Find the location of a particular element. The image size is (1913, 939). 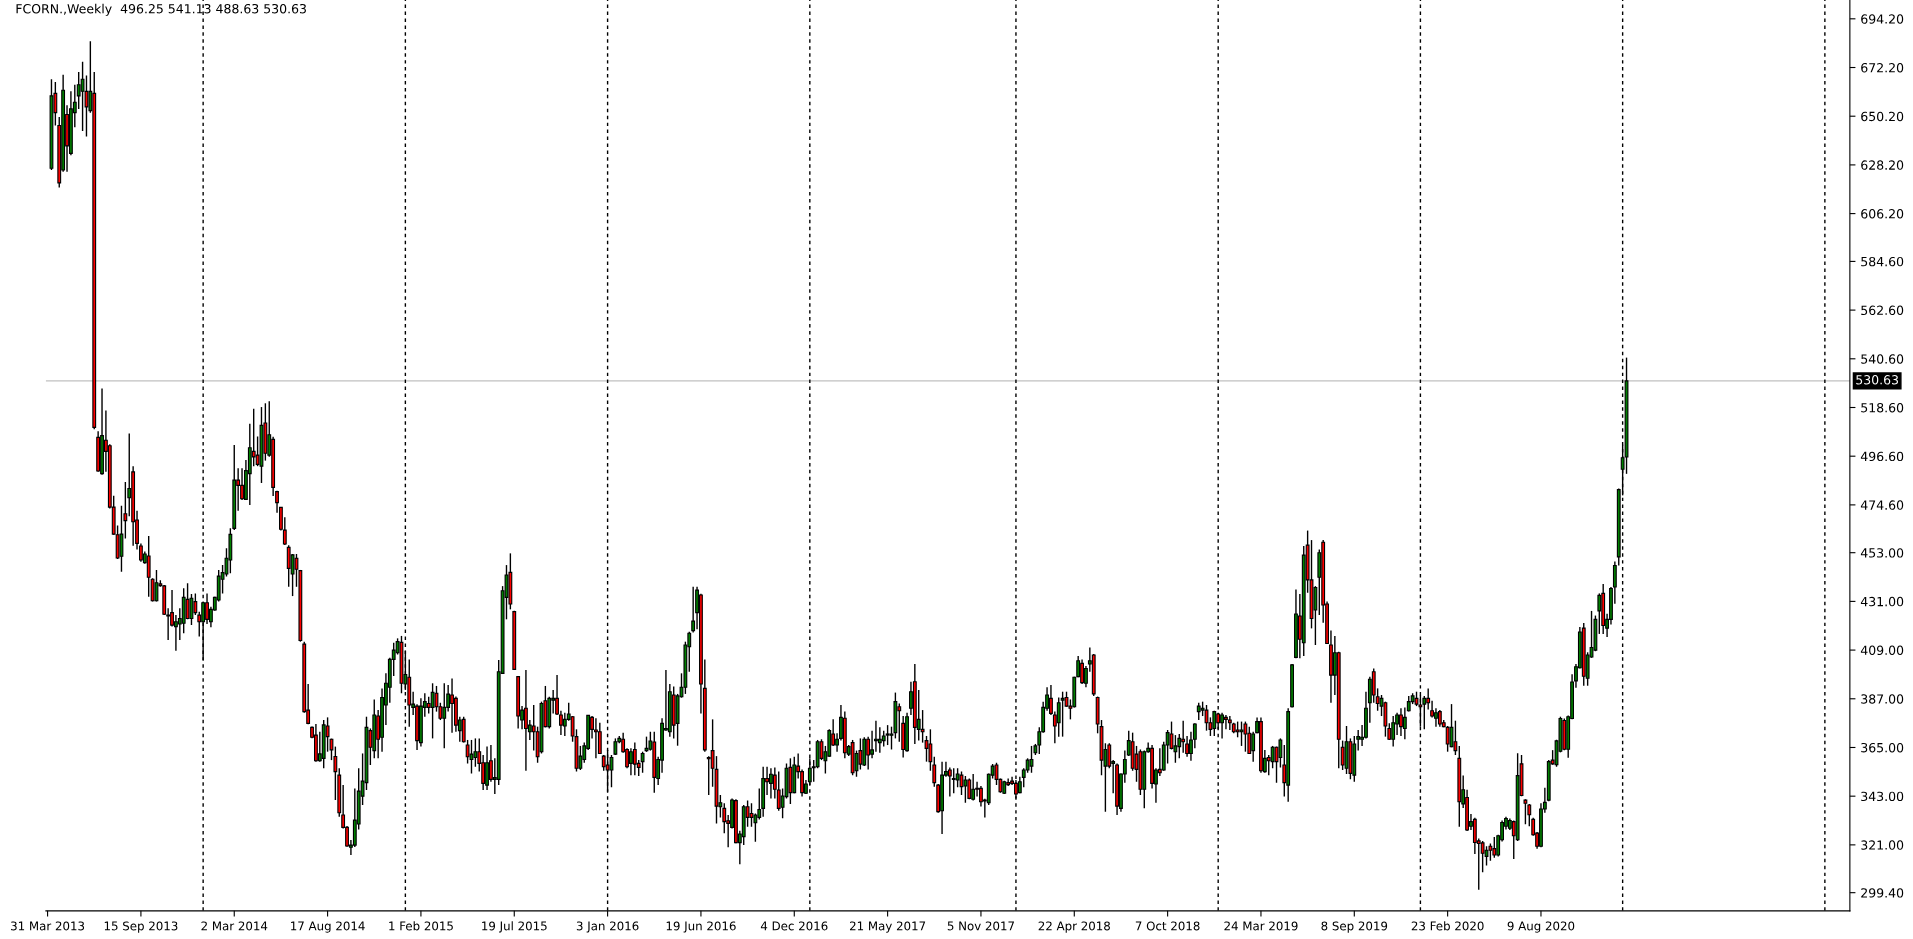

y-tick-label: 474.60 is located at coordinates (1882, 505).